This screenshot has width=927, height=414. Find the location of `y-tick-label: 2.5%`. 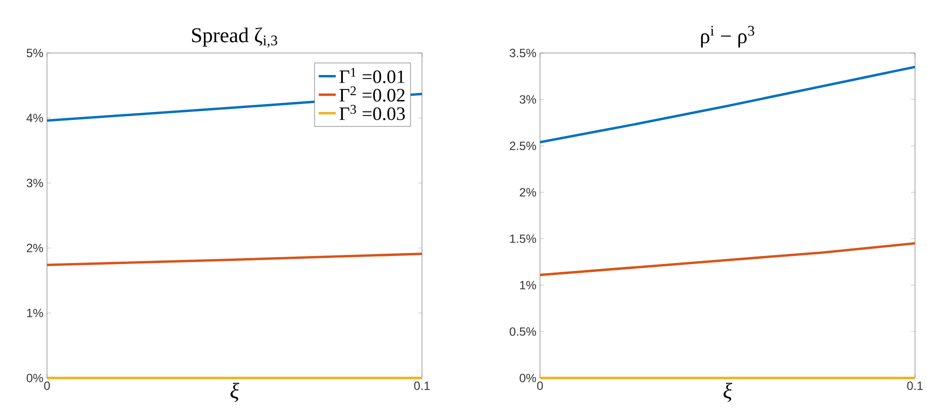

y-tick-label: 2.5% is located at coordinates (523, 146).